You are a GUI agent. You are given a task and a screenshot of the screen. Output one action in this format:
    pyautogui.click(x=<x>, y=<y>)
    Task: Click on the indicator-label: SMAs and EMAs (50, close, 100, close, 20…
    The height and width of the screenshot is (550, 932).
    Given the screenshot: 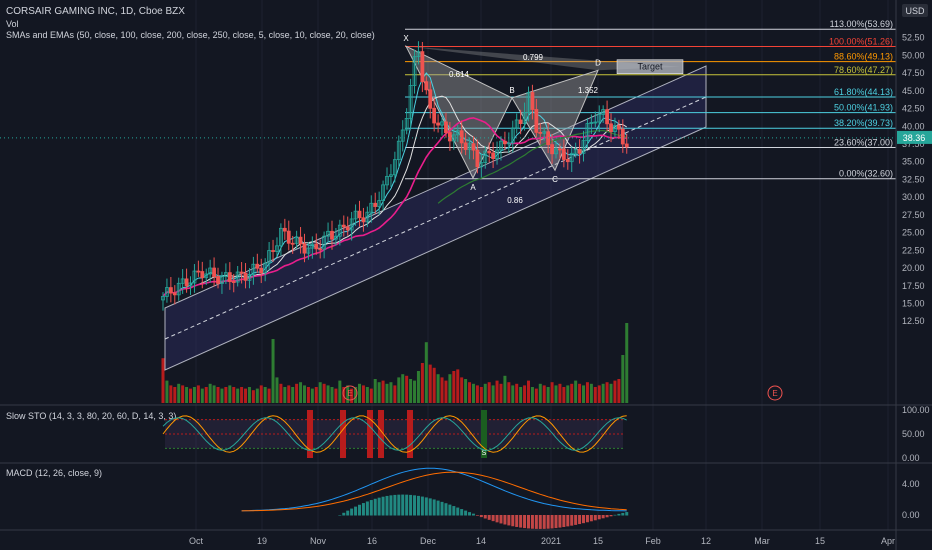 What is the action you would take?
    pyautogui.click(x=190, y=35)
    